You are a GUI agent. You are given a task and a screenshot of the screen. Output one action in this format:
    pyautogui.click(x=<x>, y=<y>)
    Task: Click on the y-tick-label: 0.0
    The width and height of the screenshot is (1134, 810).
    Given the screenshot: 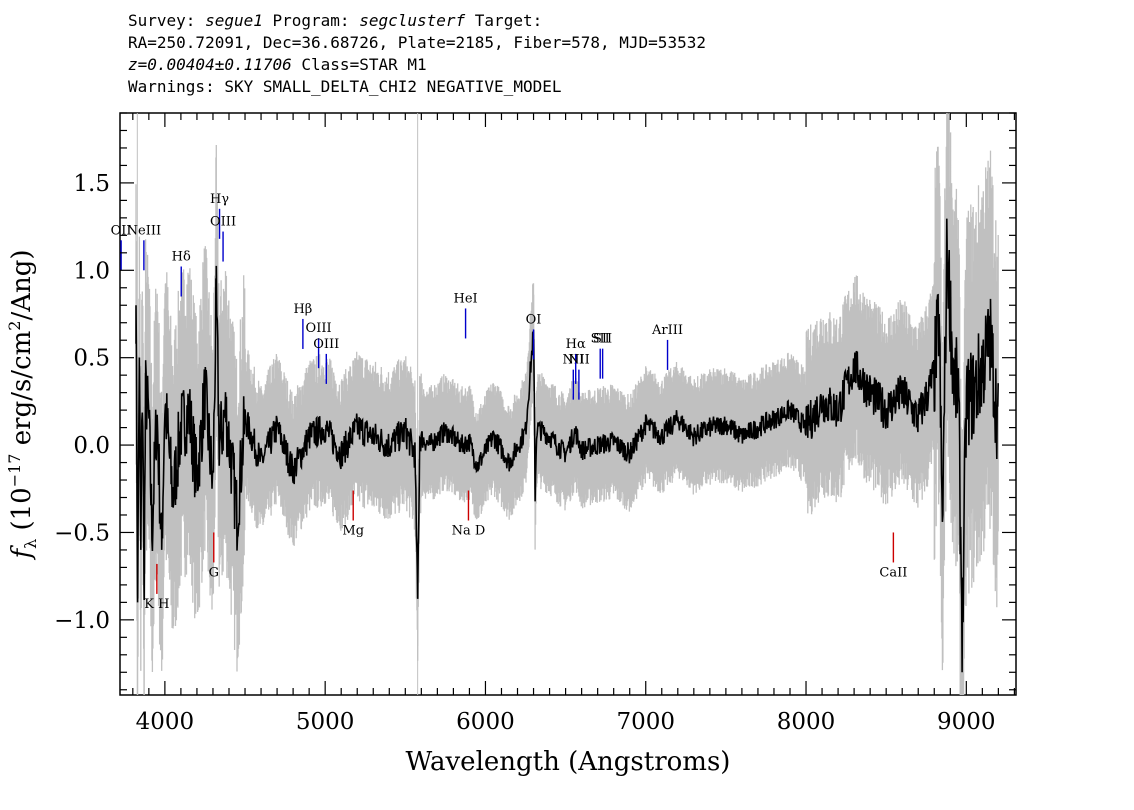 What is the action you would take?
    pyautogui.click(x=91, y=446)
    